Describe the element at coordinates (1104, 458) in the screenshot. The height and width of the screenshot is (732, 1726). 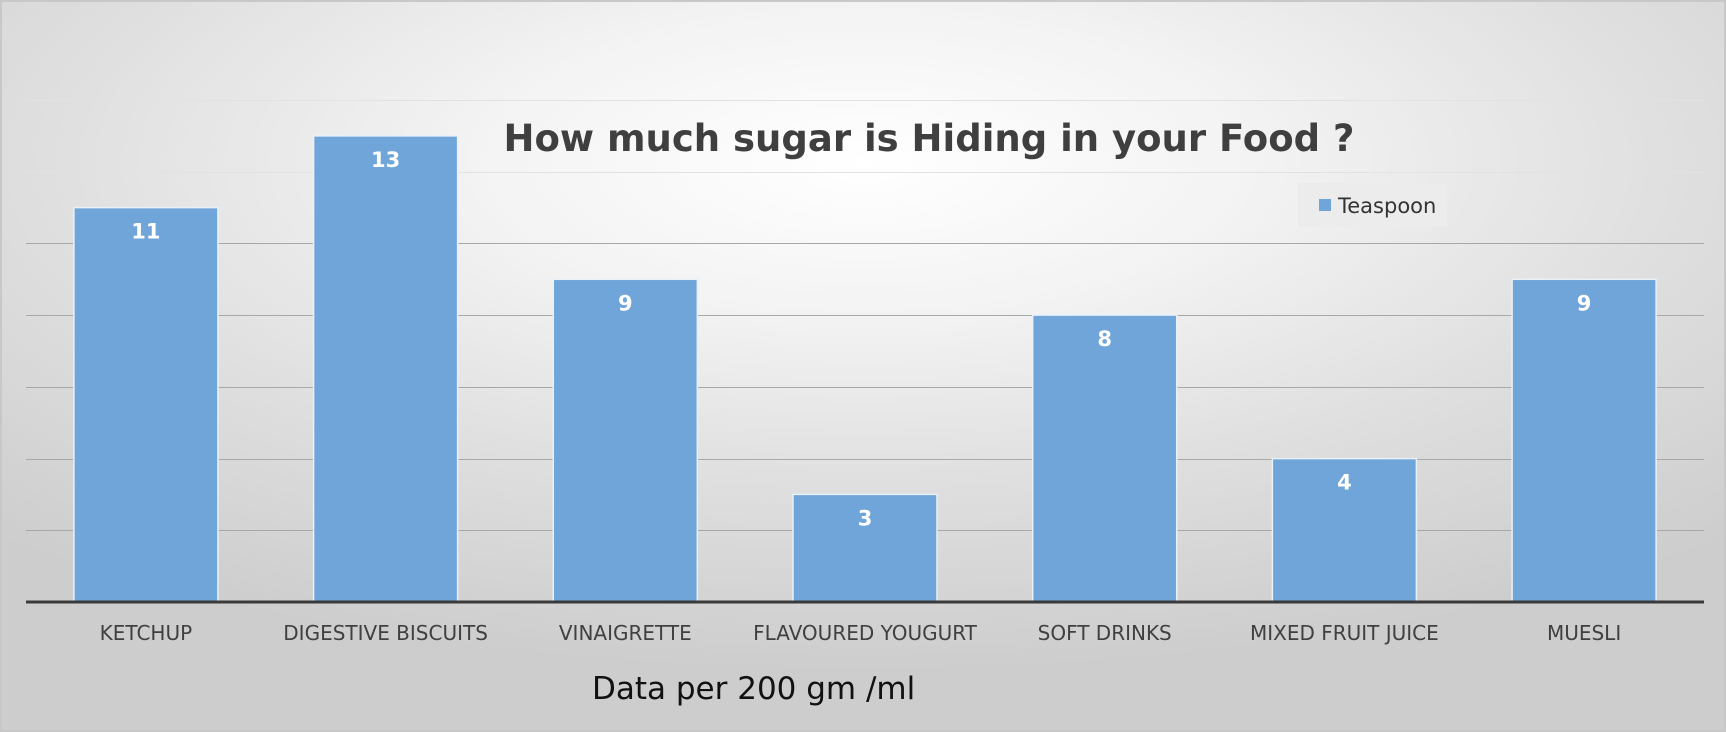
I see `bar-soft-drinks` at that location.